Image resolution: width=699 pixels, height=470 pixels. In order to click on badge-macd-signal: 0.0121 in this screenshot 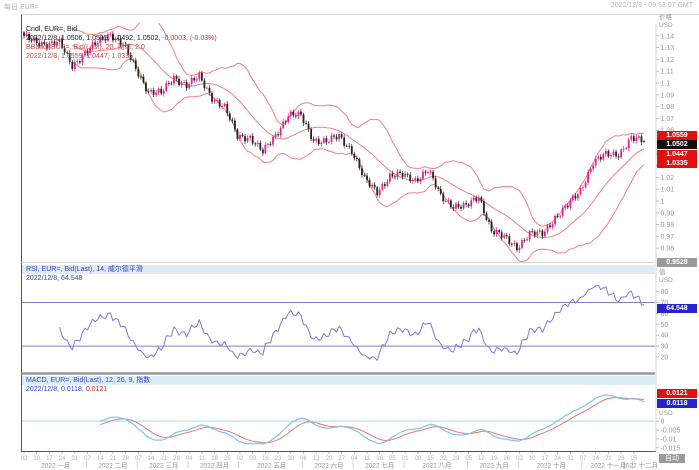, I will do `click(677, 394)`.